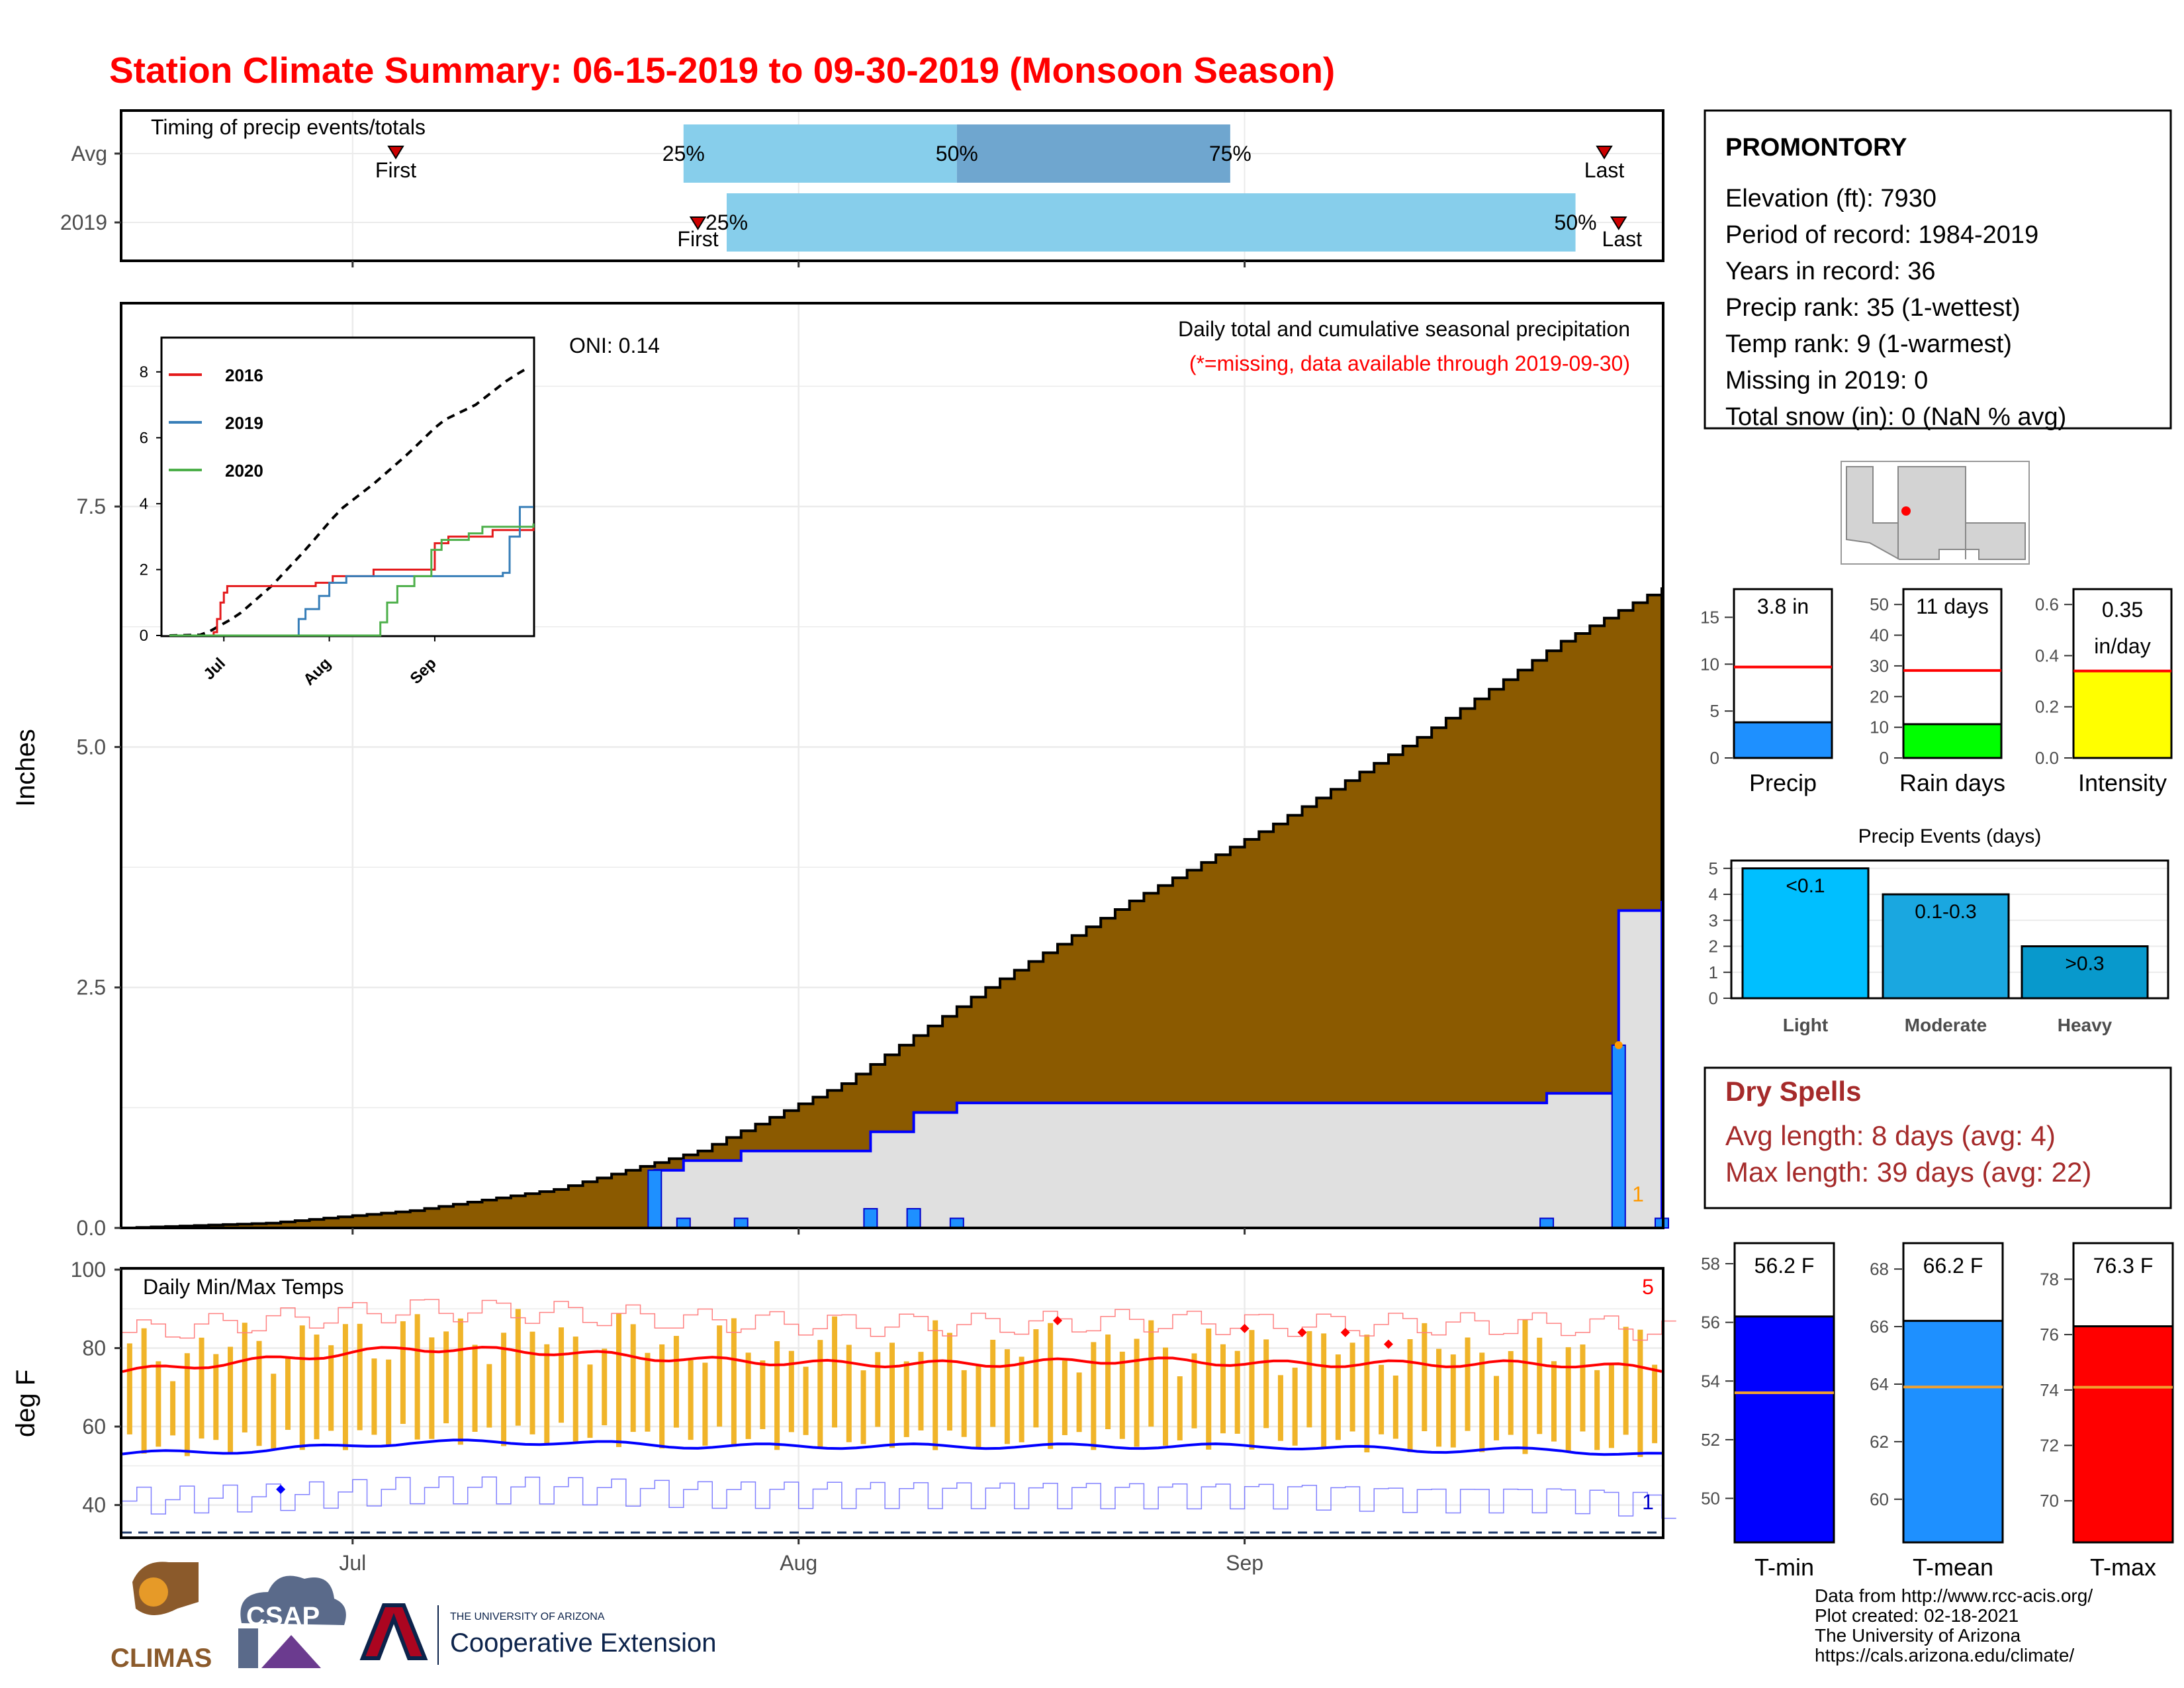 Image resolution: width=2184 pixels, height=1688 pixels. Describe the element at coordinates (1638, 1194) in the screenshot. I see `precip-count-label: 1` at that location.